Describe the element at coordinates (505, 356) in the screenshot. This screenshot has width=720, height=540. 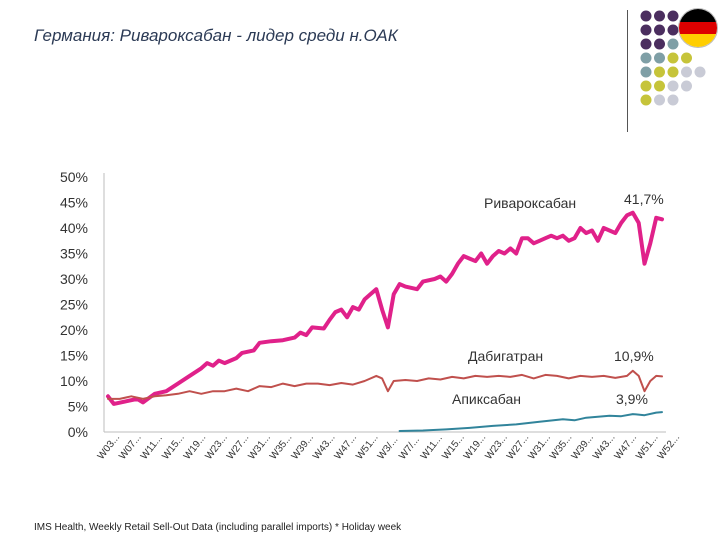
I see `series-name-label: Дабигатран` at that location.